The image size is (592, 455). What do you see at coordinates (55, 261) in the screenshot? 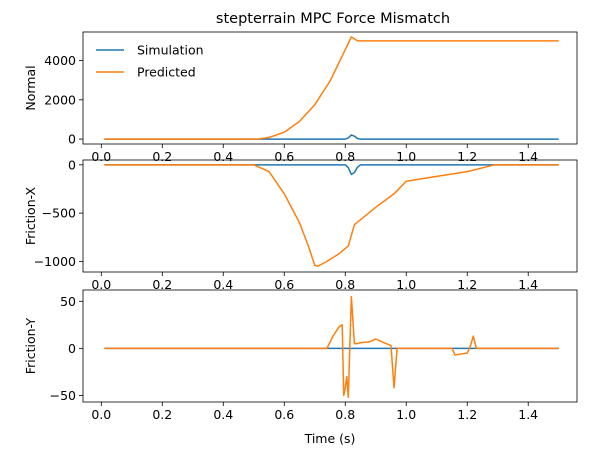
I see `y-tick-label: −1000` at bounding box center [55, 261].